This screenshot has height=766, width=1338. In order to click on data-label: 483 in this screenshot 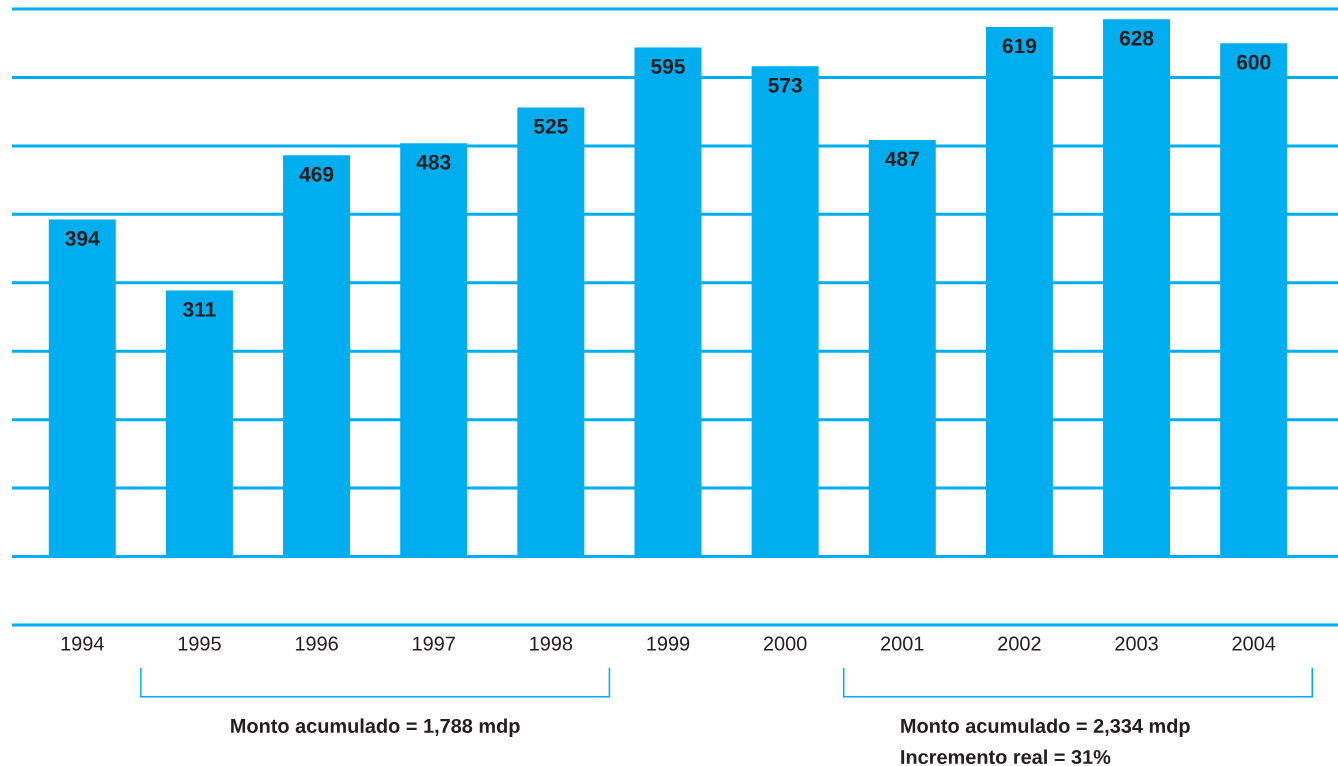, I will do `click(433, 162)`.